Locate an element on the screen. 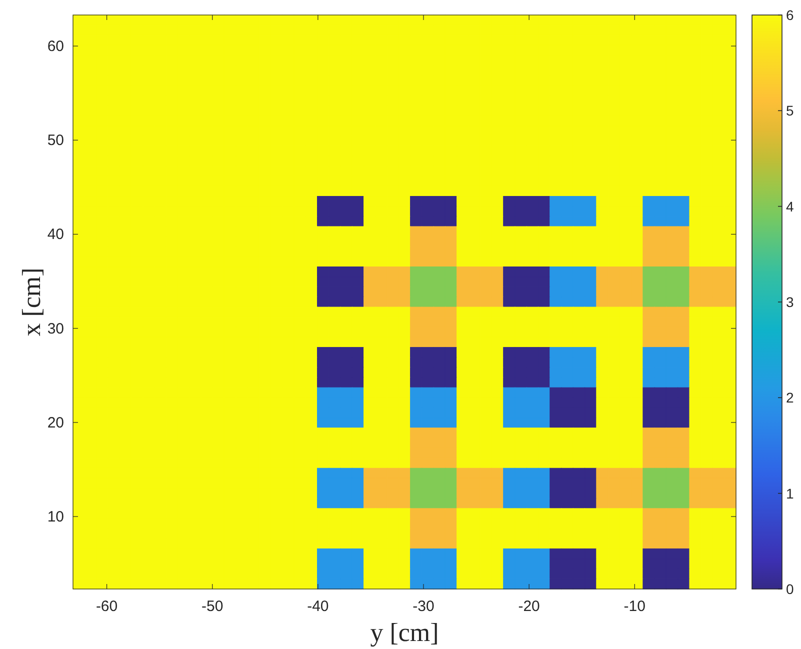 The height and width of the screenshot is (649, 801). color-bar-label: 4 is located at coordinates (790, 206).